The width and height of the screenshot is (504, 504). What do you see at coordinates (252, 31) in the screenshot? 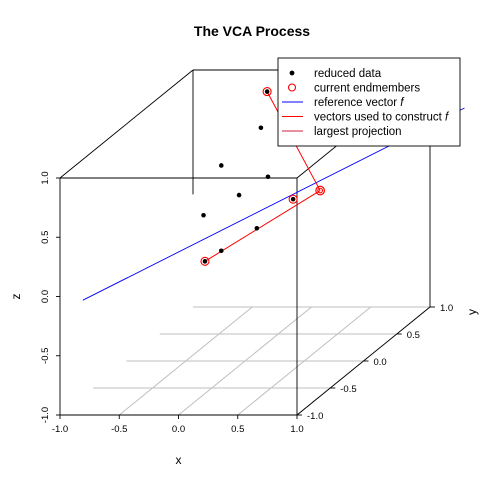
I see `chart-title: The VCA Process` at bounding box center [252, 31].